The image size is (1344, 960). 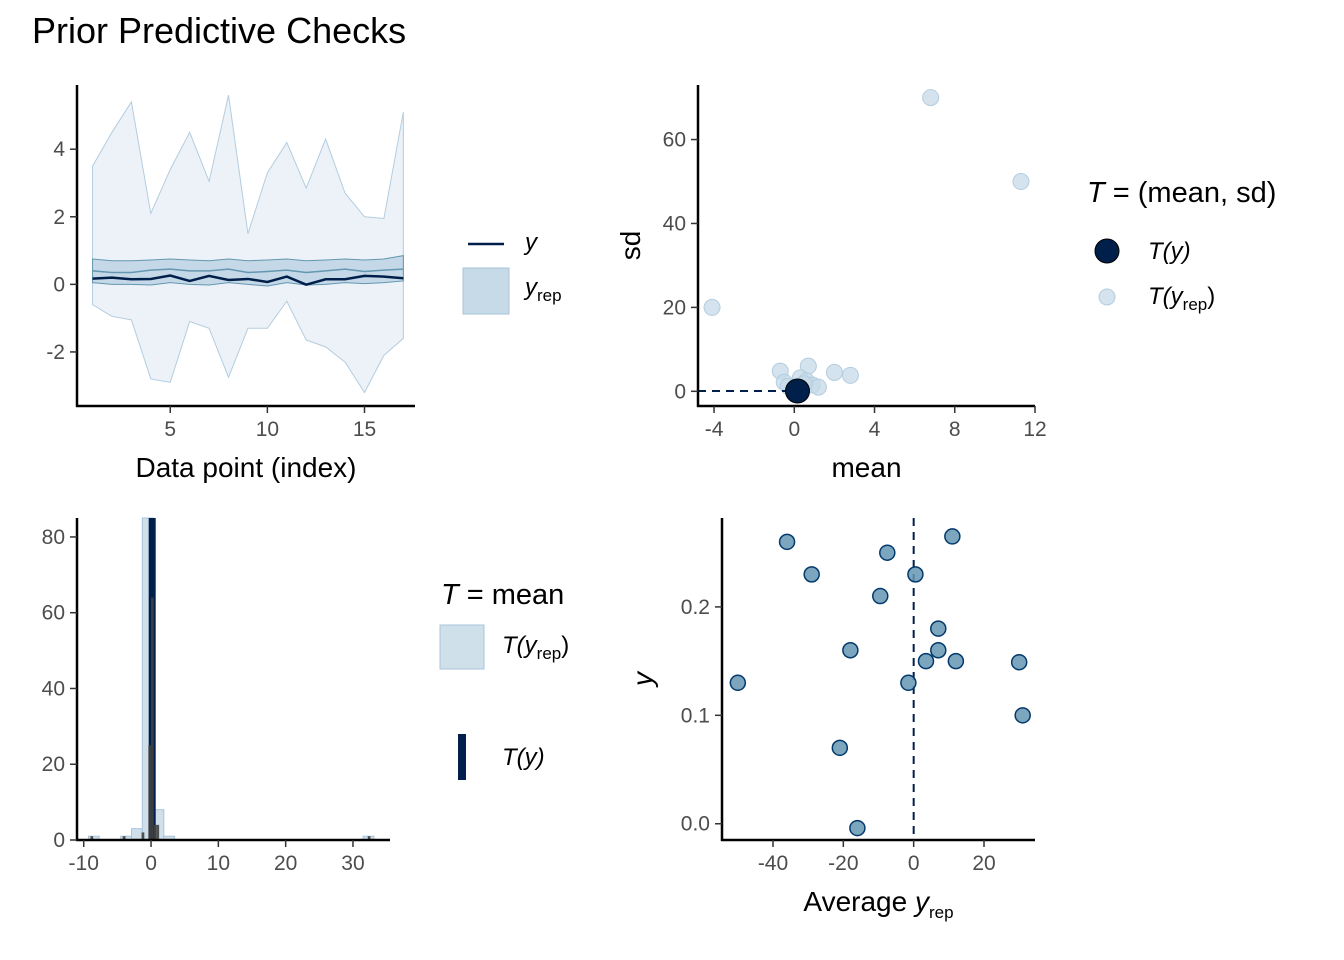 I want to click on y-tick-label: 0.1, so click(x=695, y=715).